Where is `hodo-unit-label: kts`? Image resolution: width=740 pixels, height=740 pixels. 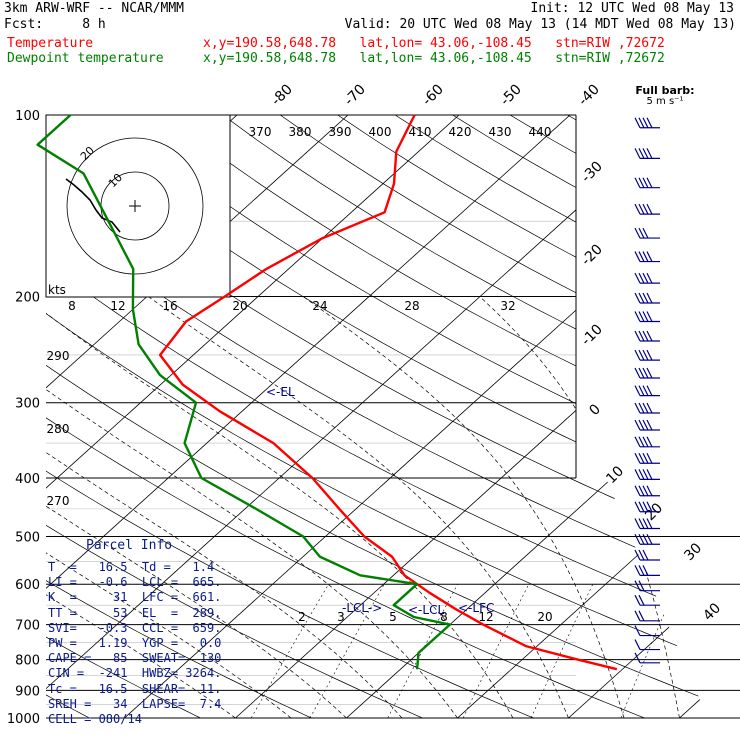 hodo-unit-label: kts is located at coordinates (57, 290).